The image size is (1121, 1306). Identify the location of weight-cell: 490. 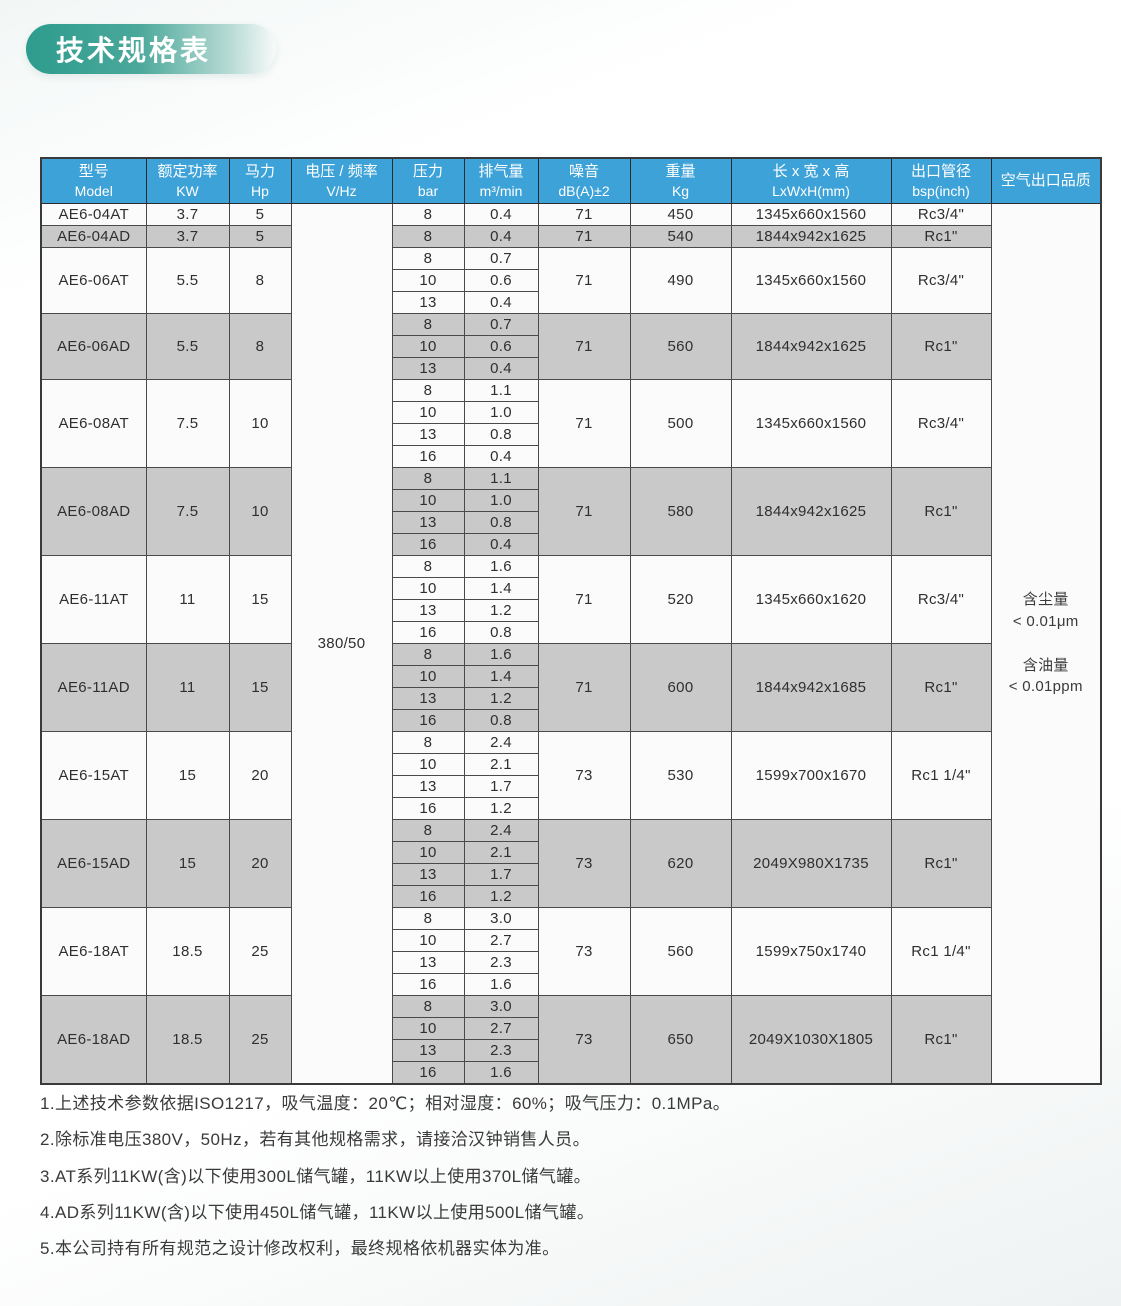
(680, 280).